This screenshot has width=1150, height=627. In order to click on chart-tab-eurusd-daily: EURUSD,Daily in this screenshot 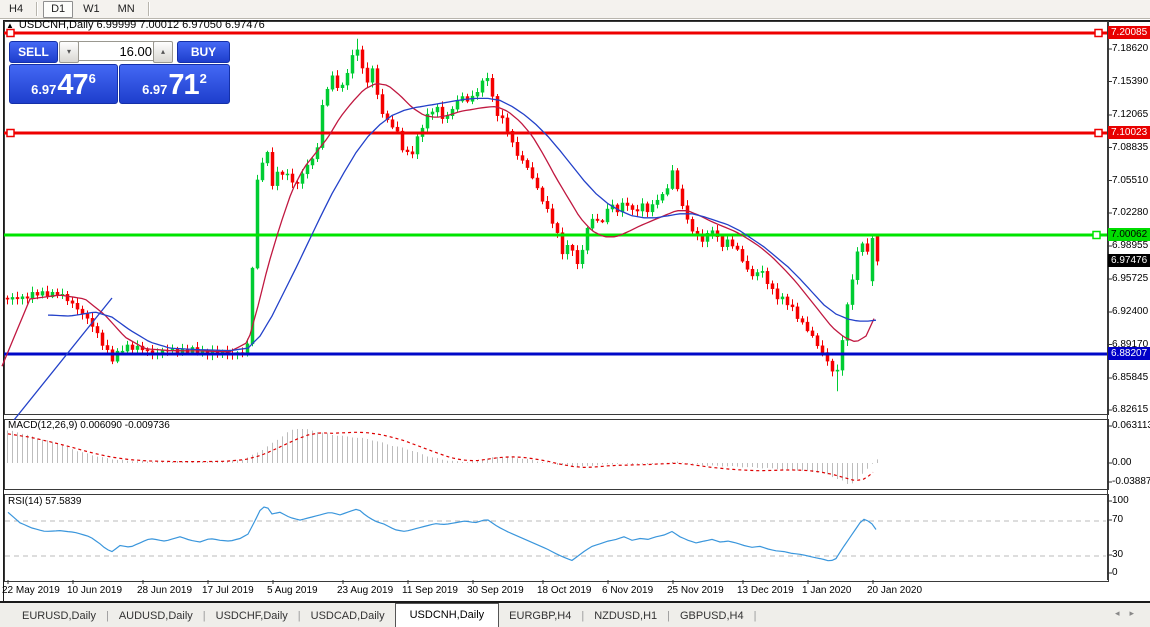, I will do `click(59, 616)`.